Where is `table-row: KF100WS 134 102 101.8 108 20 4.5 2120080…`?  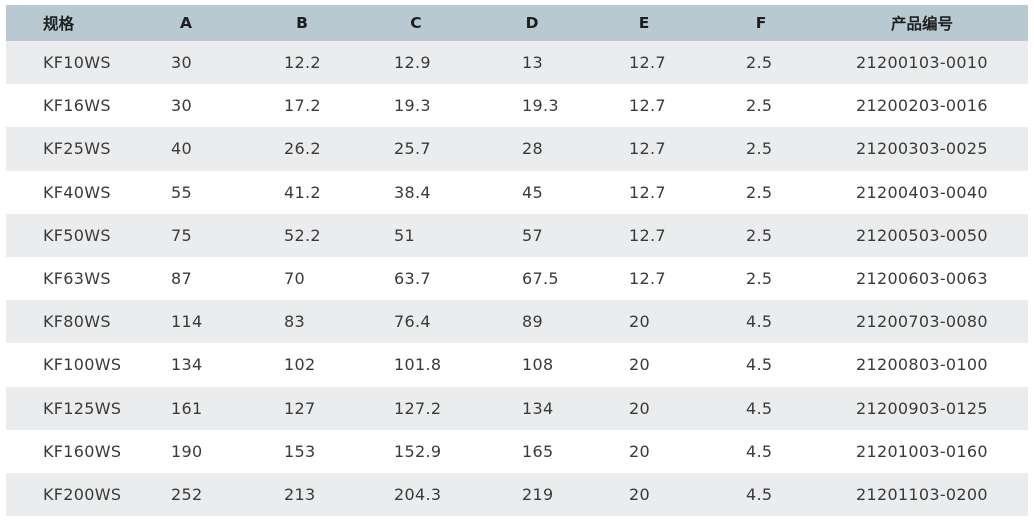 table-row: KF100WS 134 102 101.8 108 20 4.5 2120080… is located at coordinates (517, 365).